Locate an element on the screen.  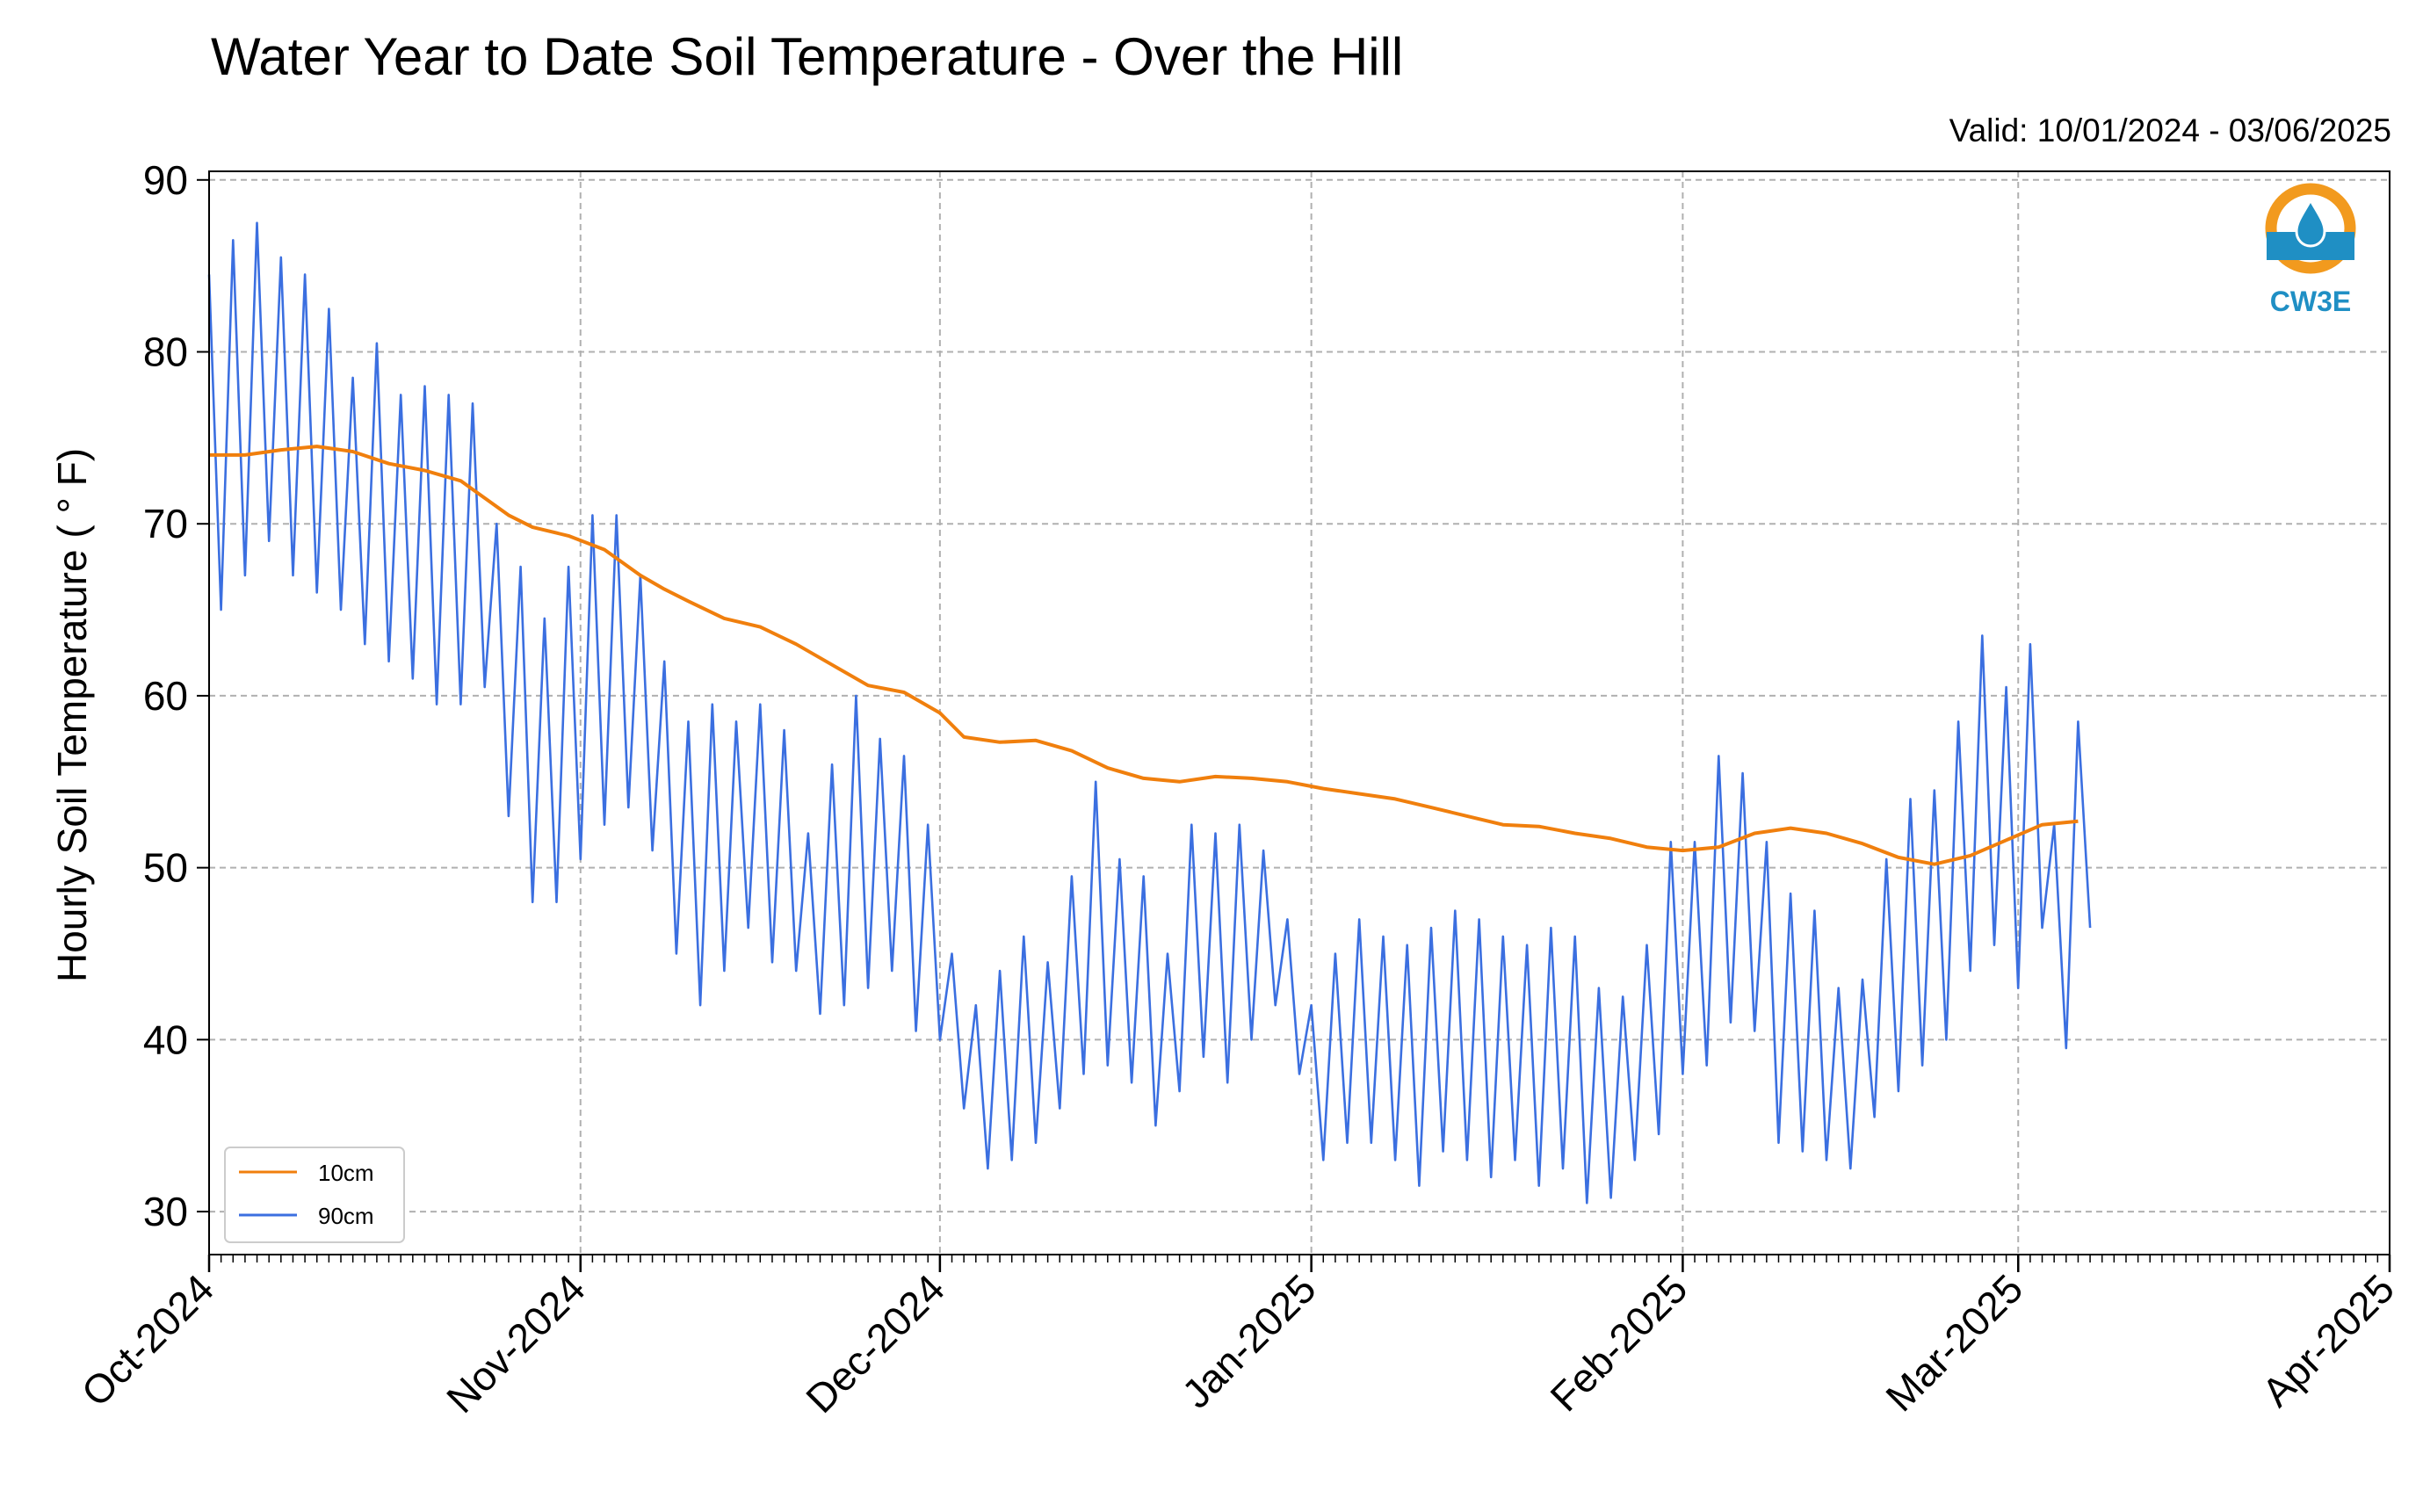
x-tick-label: Oct-2024 is located at coordinates (148, 1340).